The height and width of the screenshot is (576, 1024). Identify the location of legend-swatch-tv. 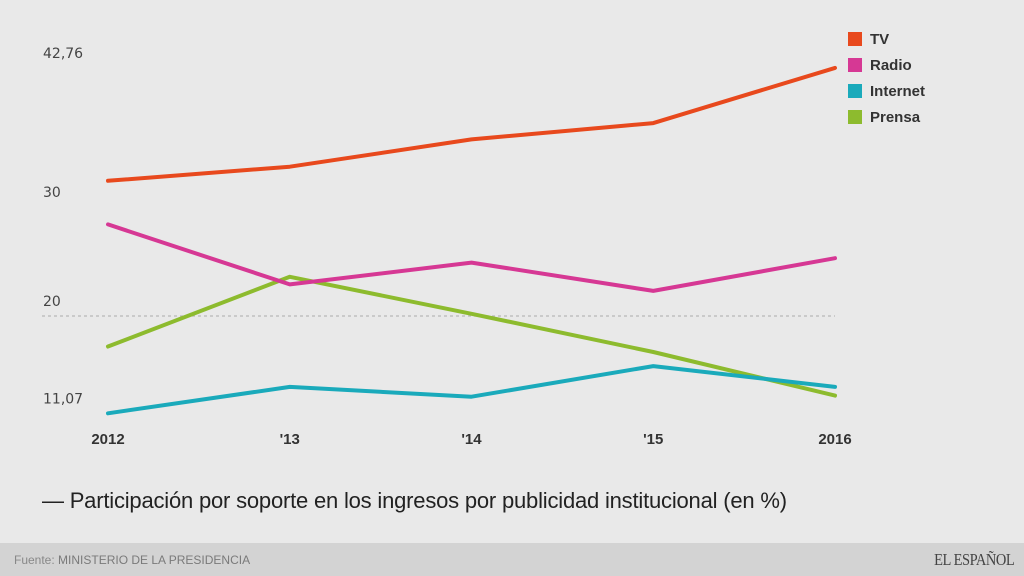
(855, 39).